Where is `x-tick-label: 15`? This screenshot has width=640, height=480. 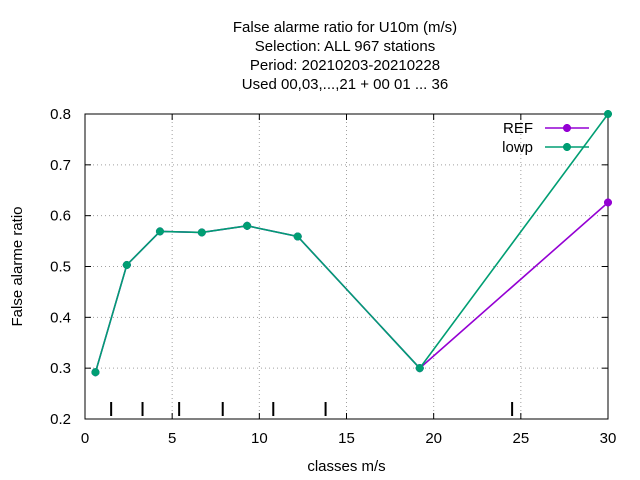
x-tick-label: 15 is located at coordinates (346, 438).